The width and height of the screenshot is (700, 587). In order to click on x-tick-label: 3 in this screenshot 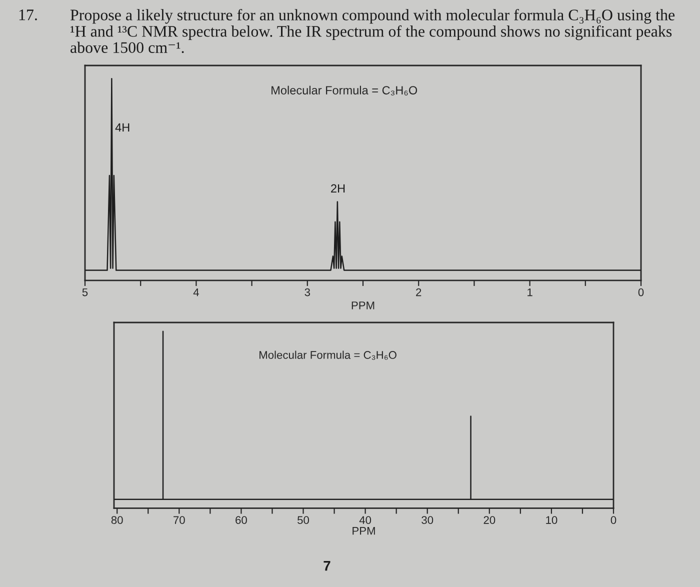, I will do `click(307, 292)`.